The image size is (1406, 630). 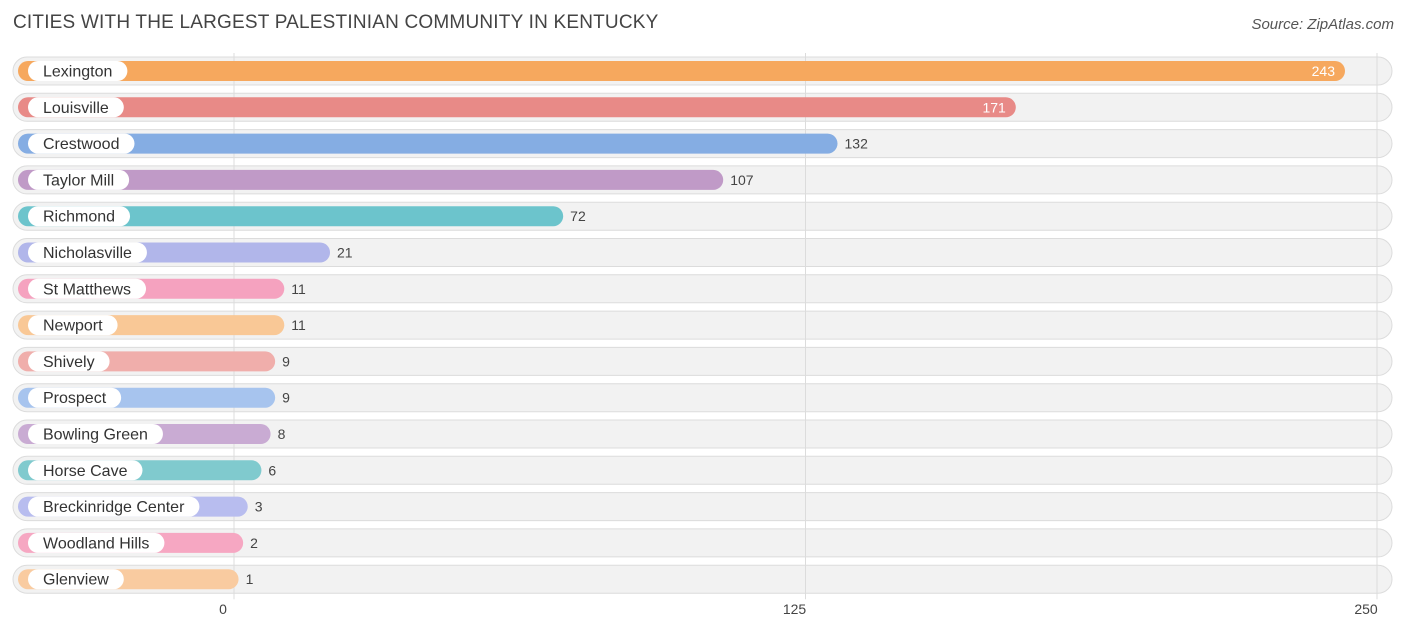 I want to click on source-label: Source: ZipAtlas.com, so click(x=1322, y=24).